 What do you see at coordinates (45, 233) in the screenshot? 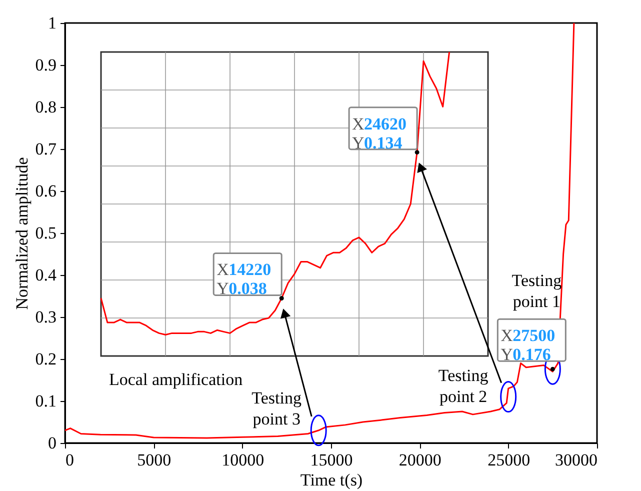
I see `y-tick-label: 0.5` at bounding box center [45, 233].